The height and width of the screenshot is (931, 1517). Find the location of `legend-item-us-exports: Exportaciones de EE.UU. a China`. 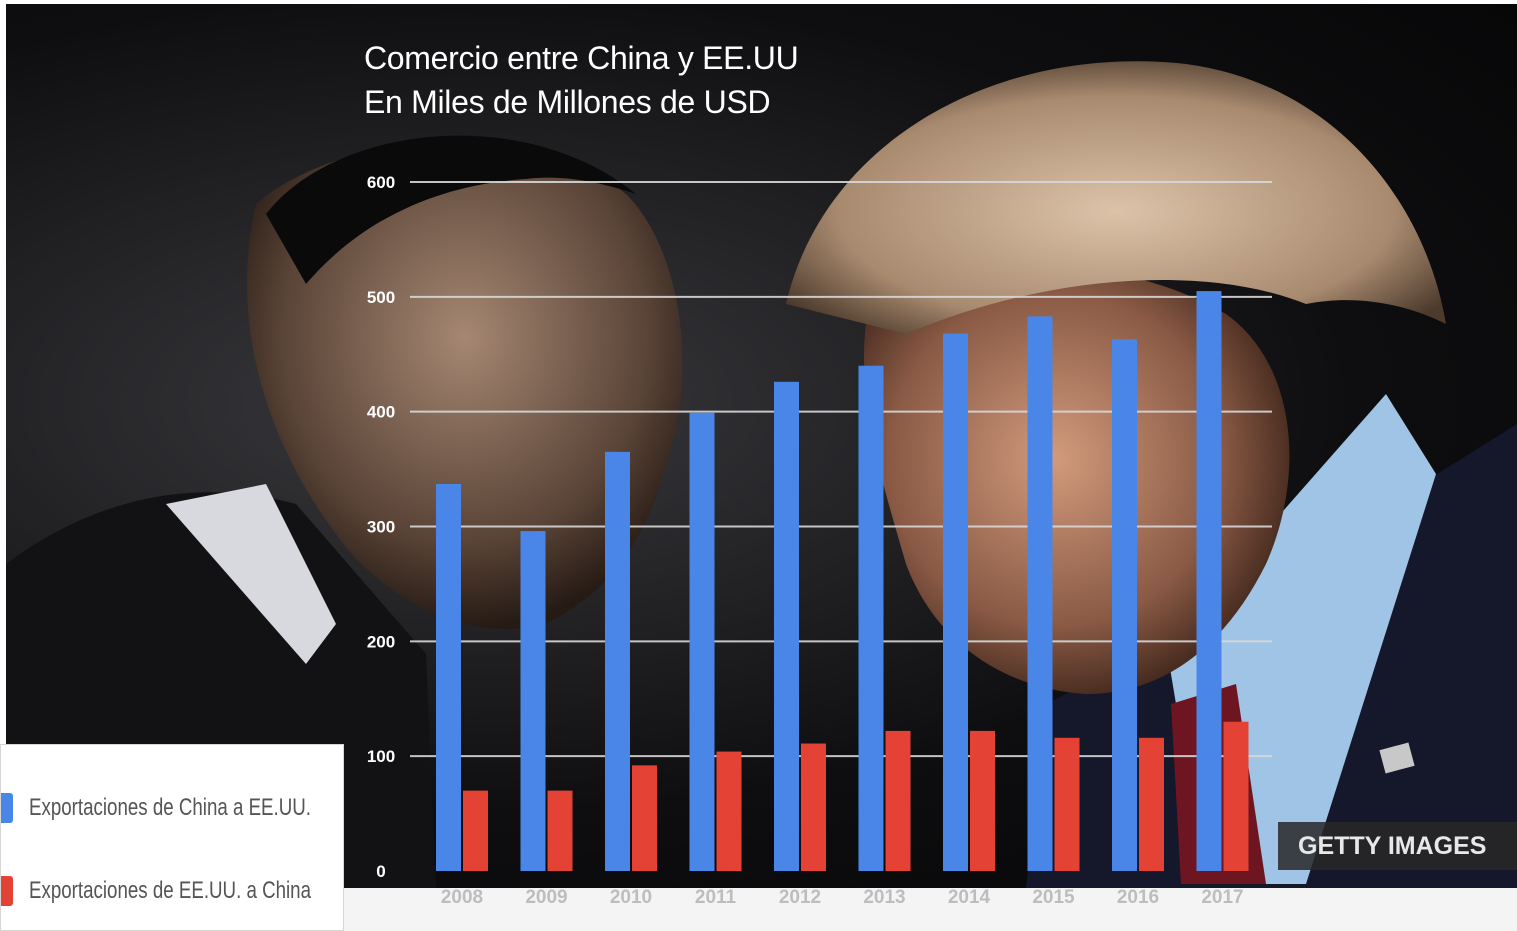

legend-item-us-exports: Exportaciones de EE.UU. a China is located at coordinates (196, 891).